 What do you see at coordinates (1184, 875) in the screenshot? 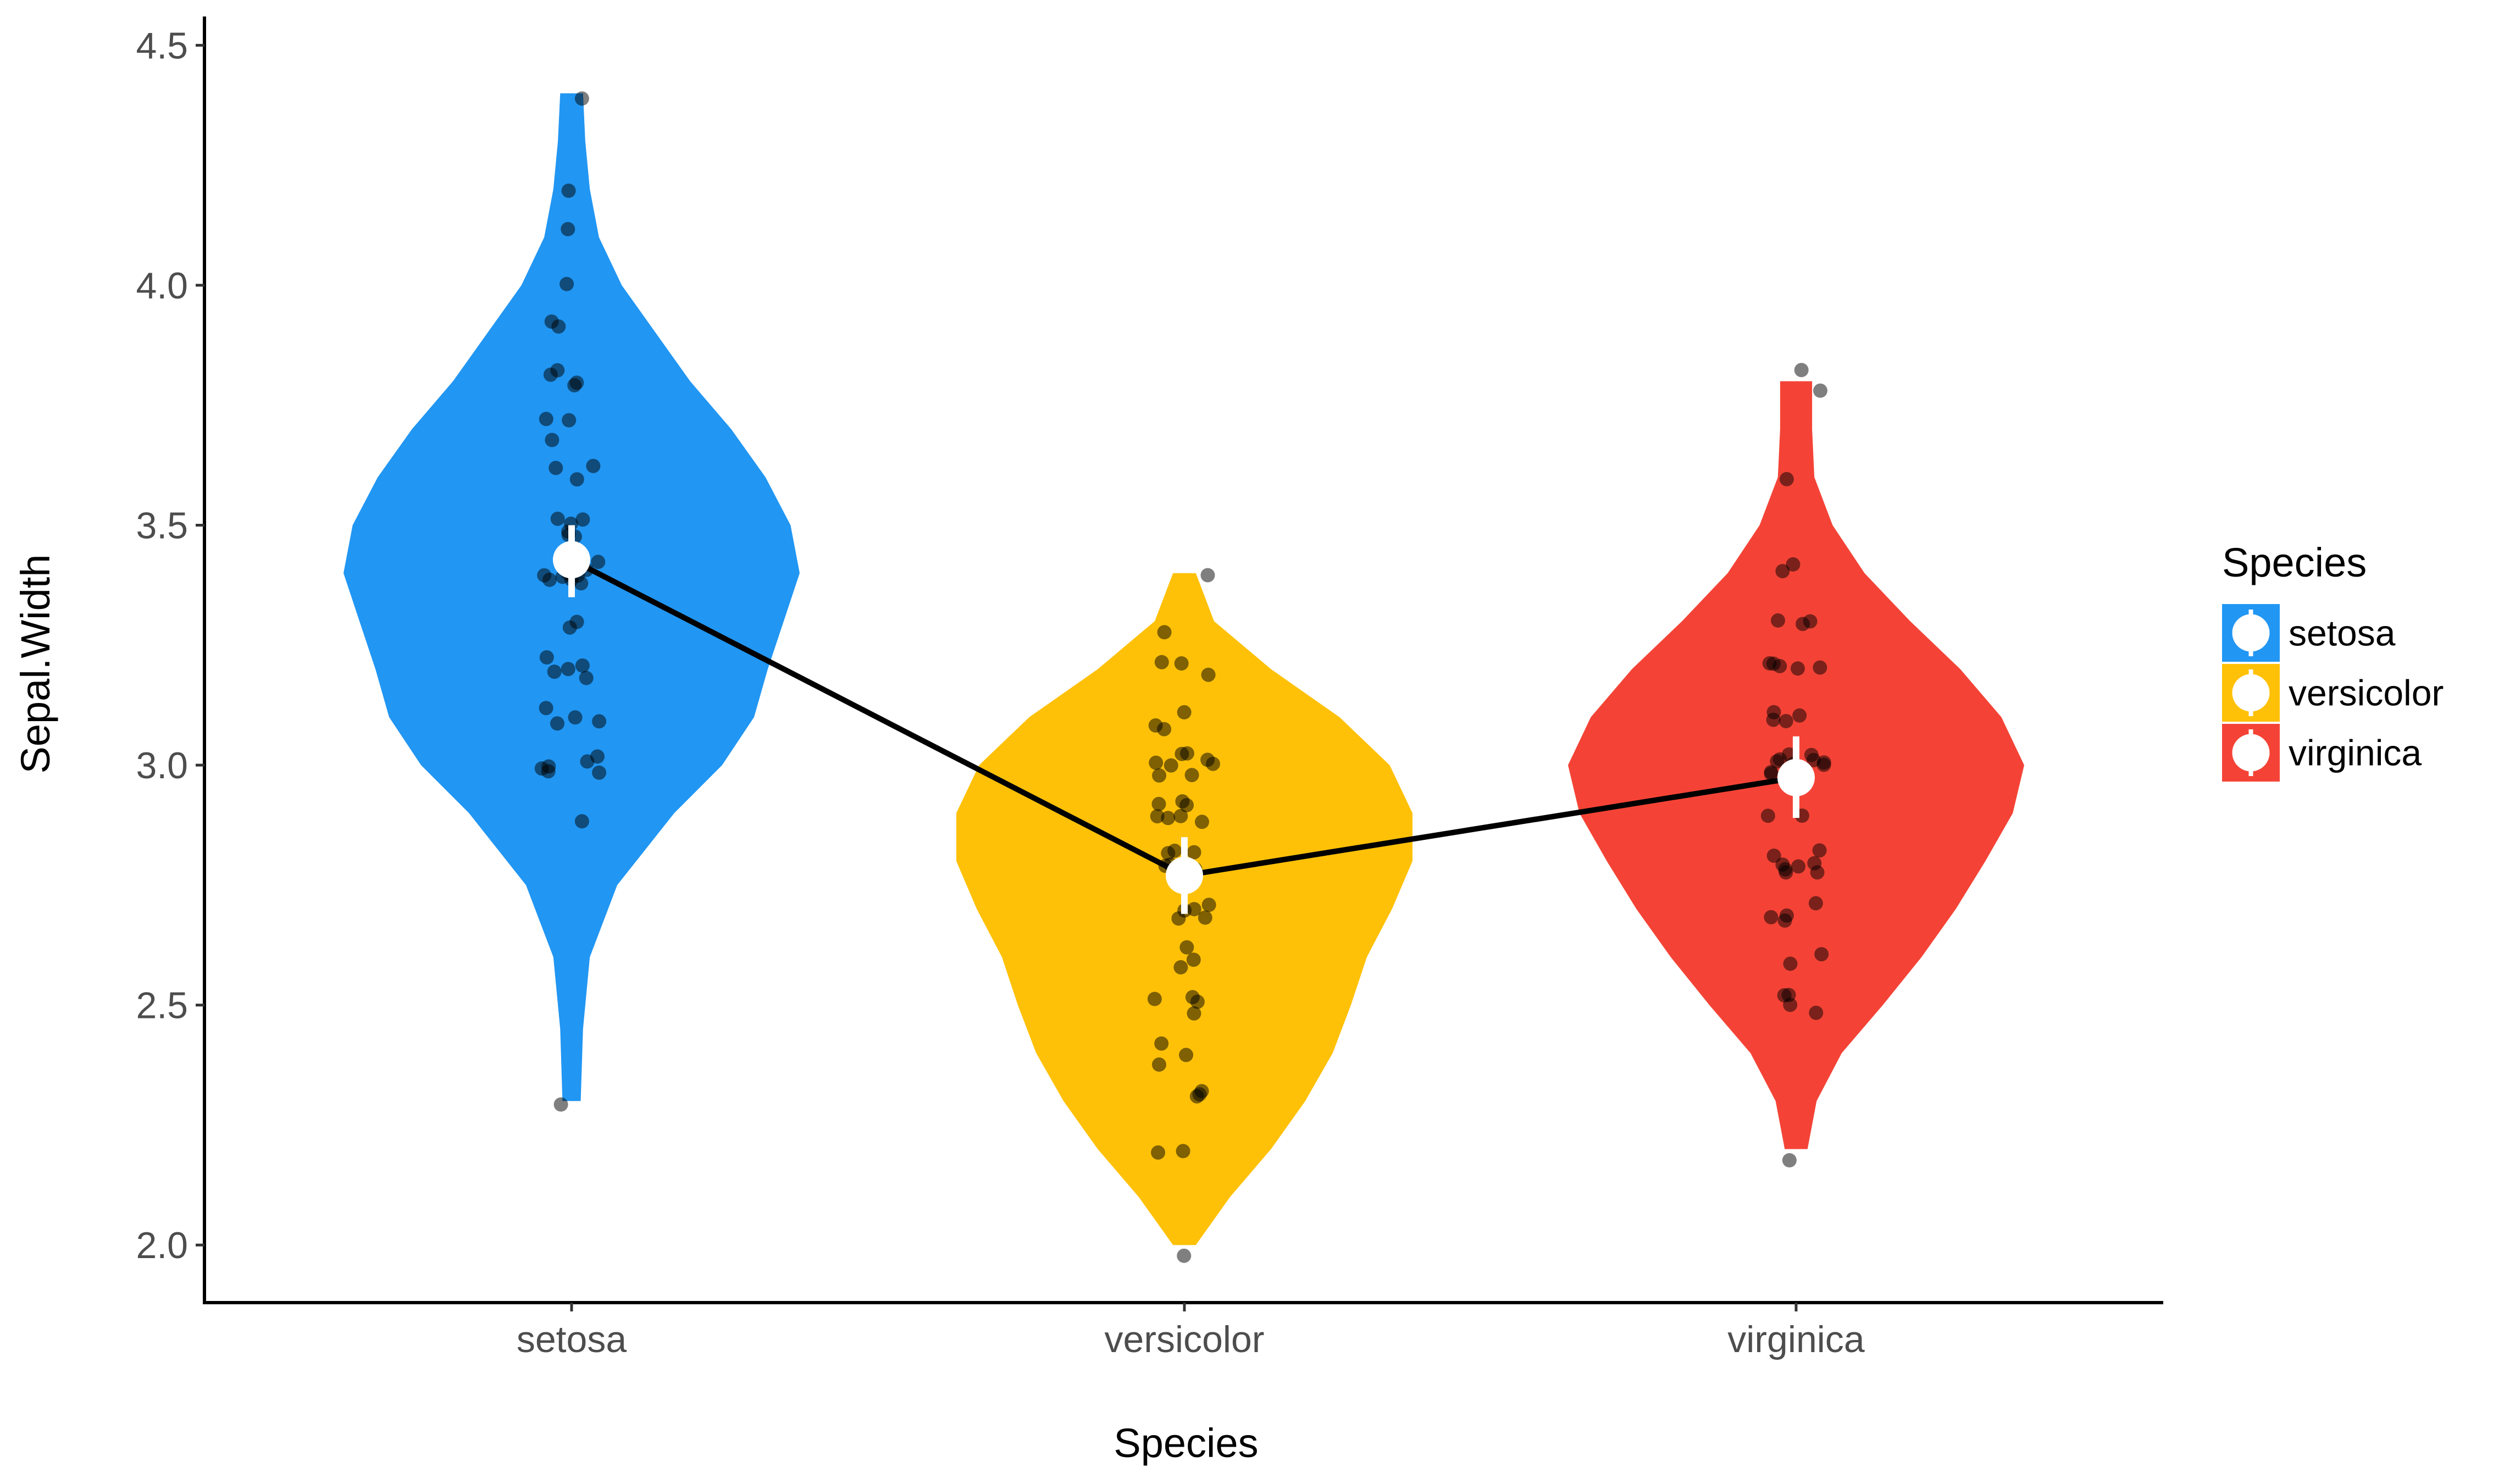
I see `mean-point-versicolor` at bounding box center [1184, 875].